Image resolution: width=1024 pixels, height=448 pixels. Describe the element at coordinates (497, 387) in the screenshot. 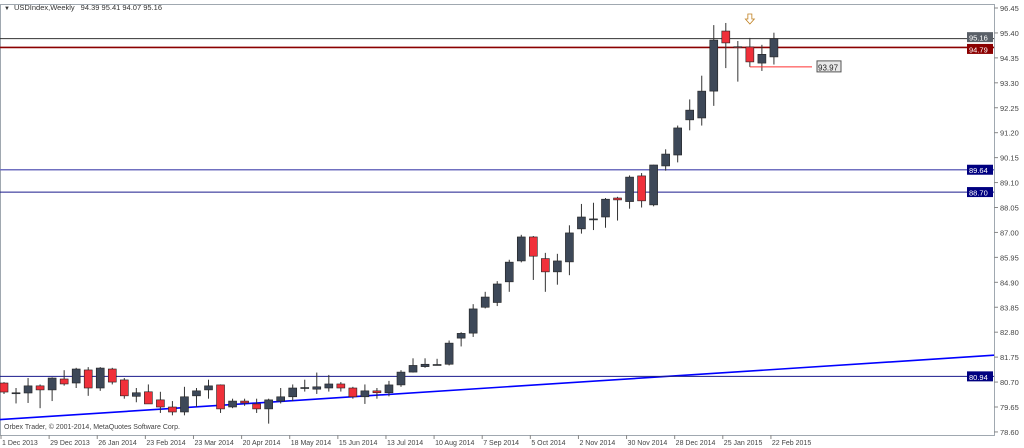

I see `trend-line` at that location.